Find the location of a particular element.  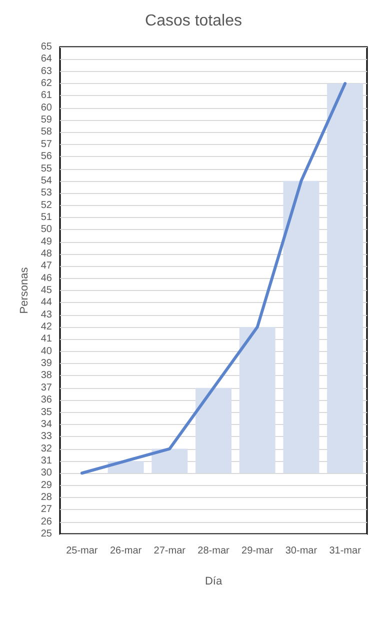

y-tick-label: 29 is located at coordinates (46, 485).